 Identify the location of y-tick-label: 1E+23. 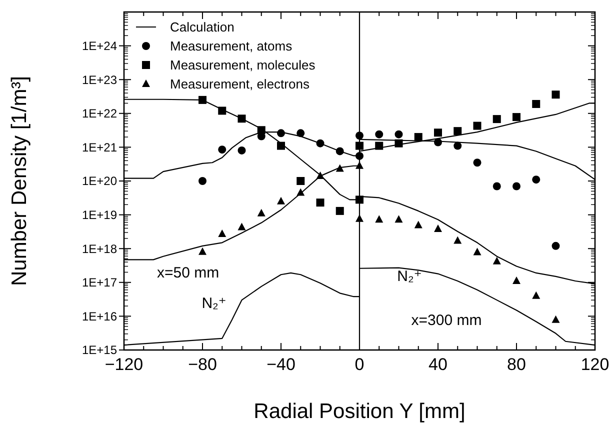
(100, 79).